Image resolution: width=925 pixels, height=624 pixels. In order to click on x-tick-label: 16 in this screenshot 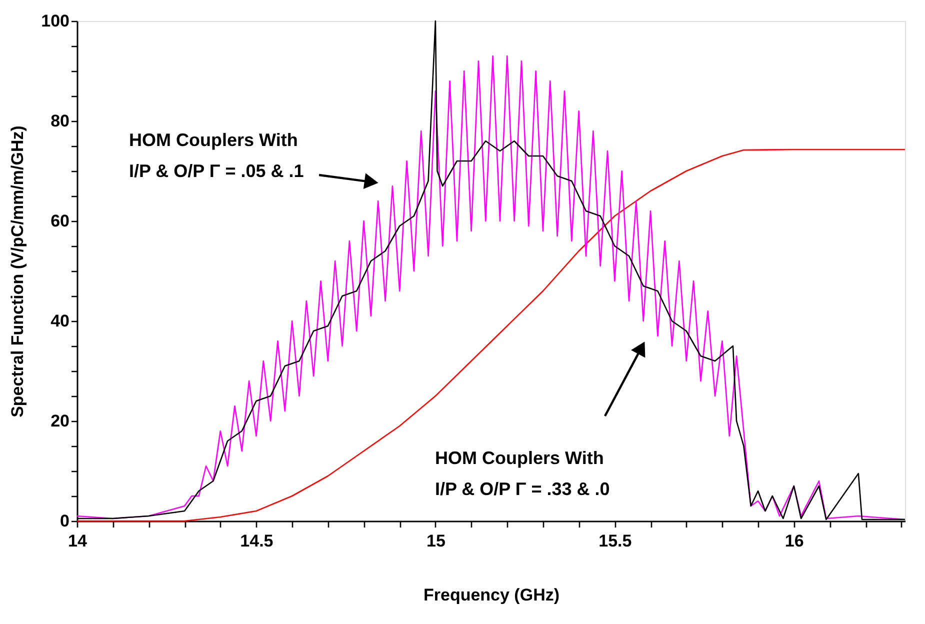, I will do `click(794, 541)`.